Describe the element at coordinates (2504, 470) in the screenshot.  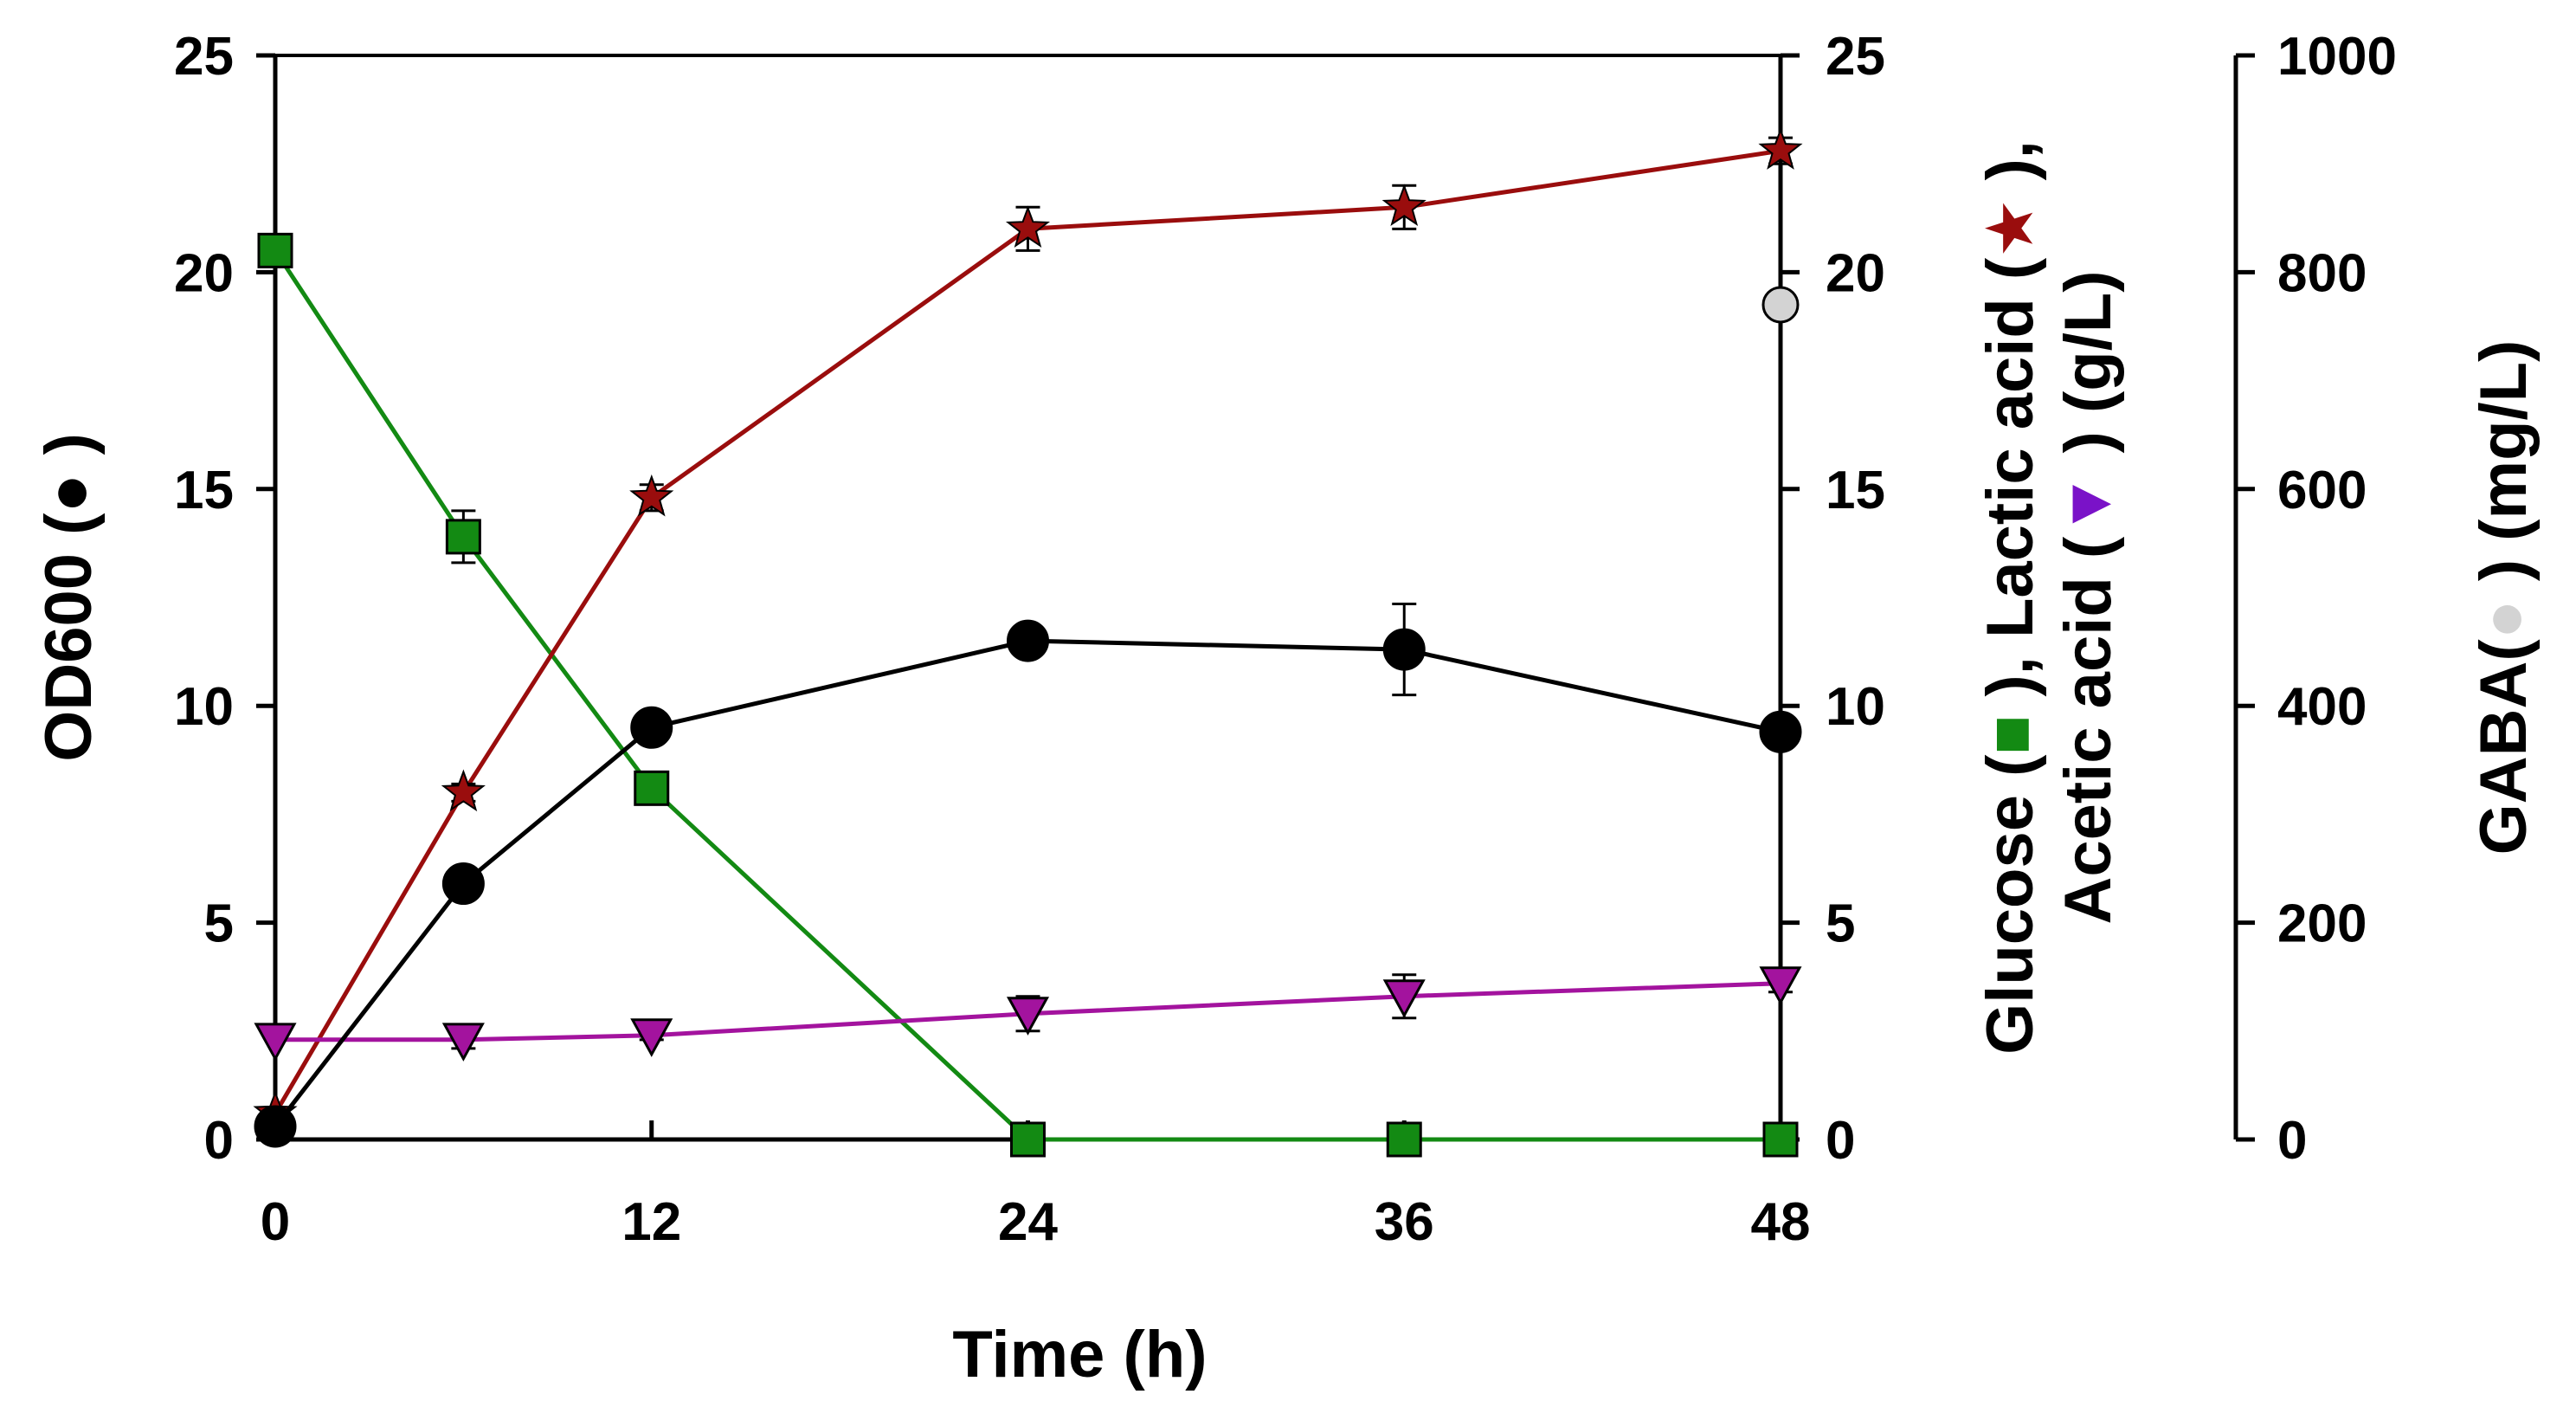
I see `gaba-axis-title-part: ) (mg/L)` at that location.